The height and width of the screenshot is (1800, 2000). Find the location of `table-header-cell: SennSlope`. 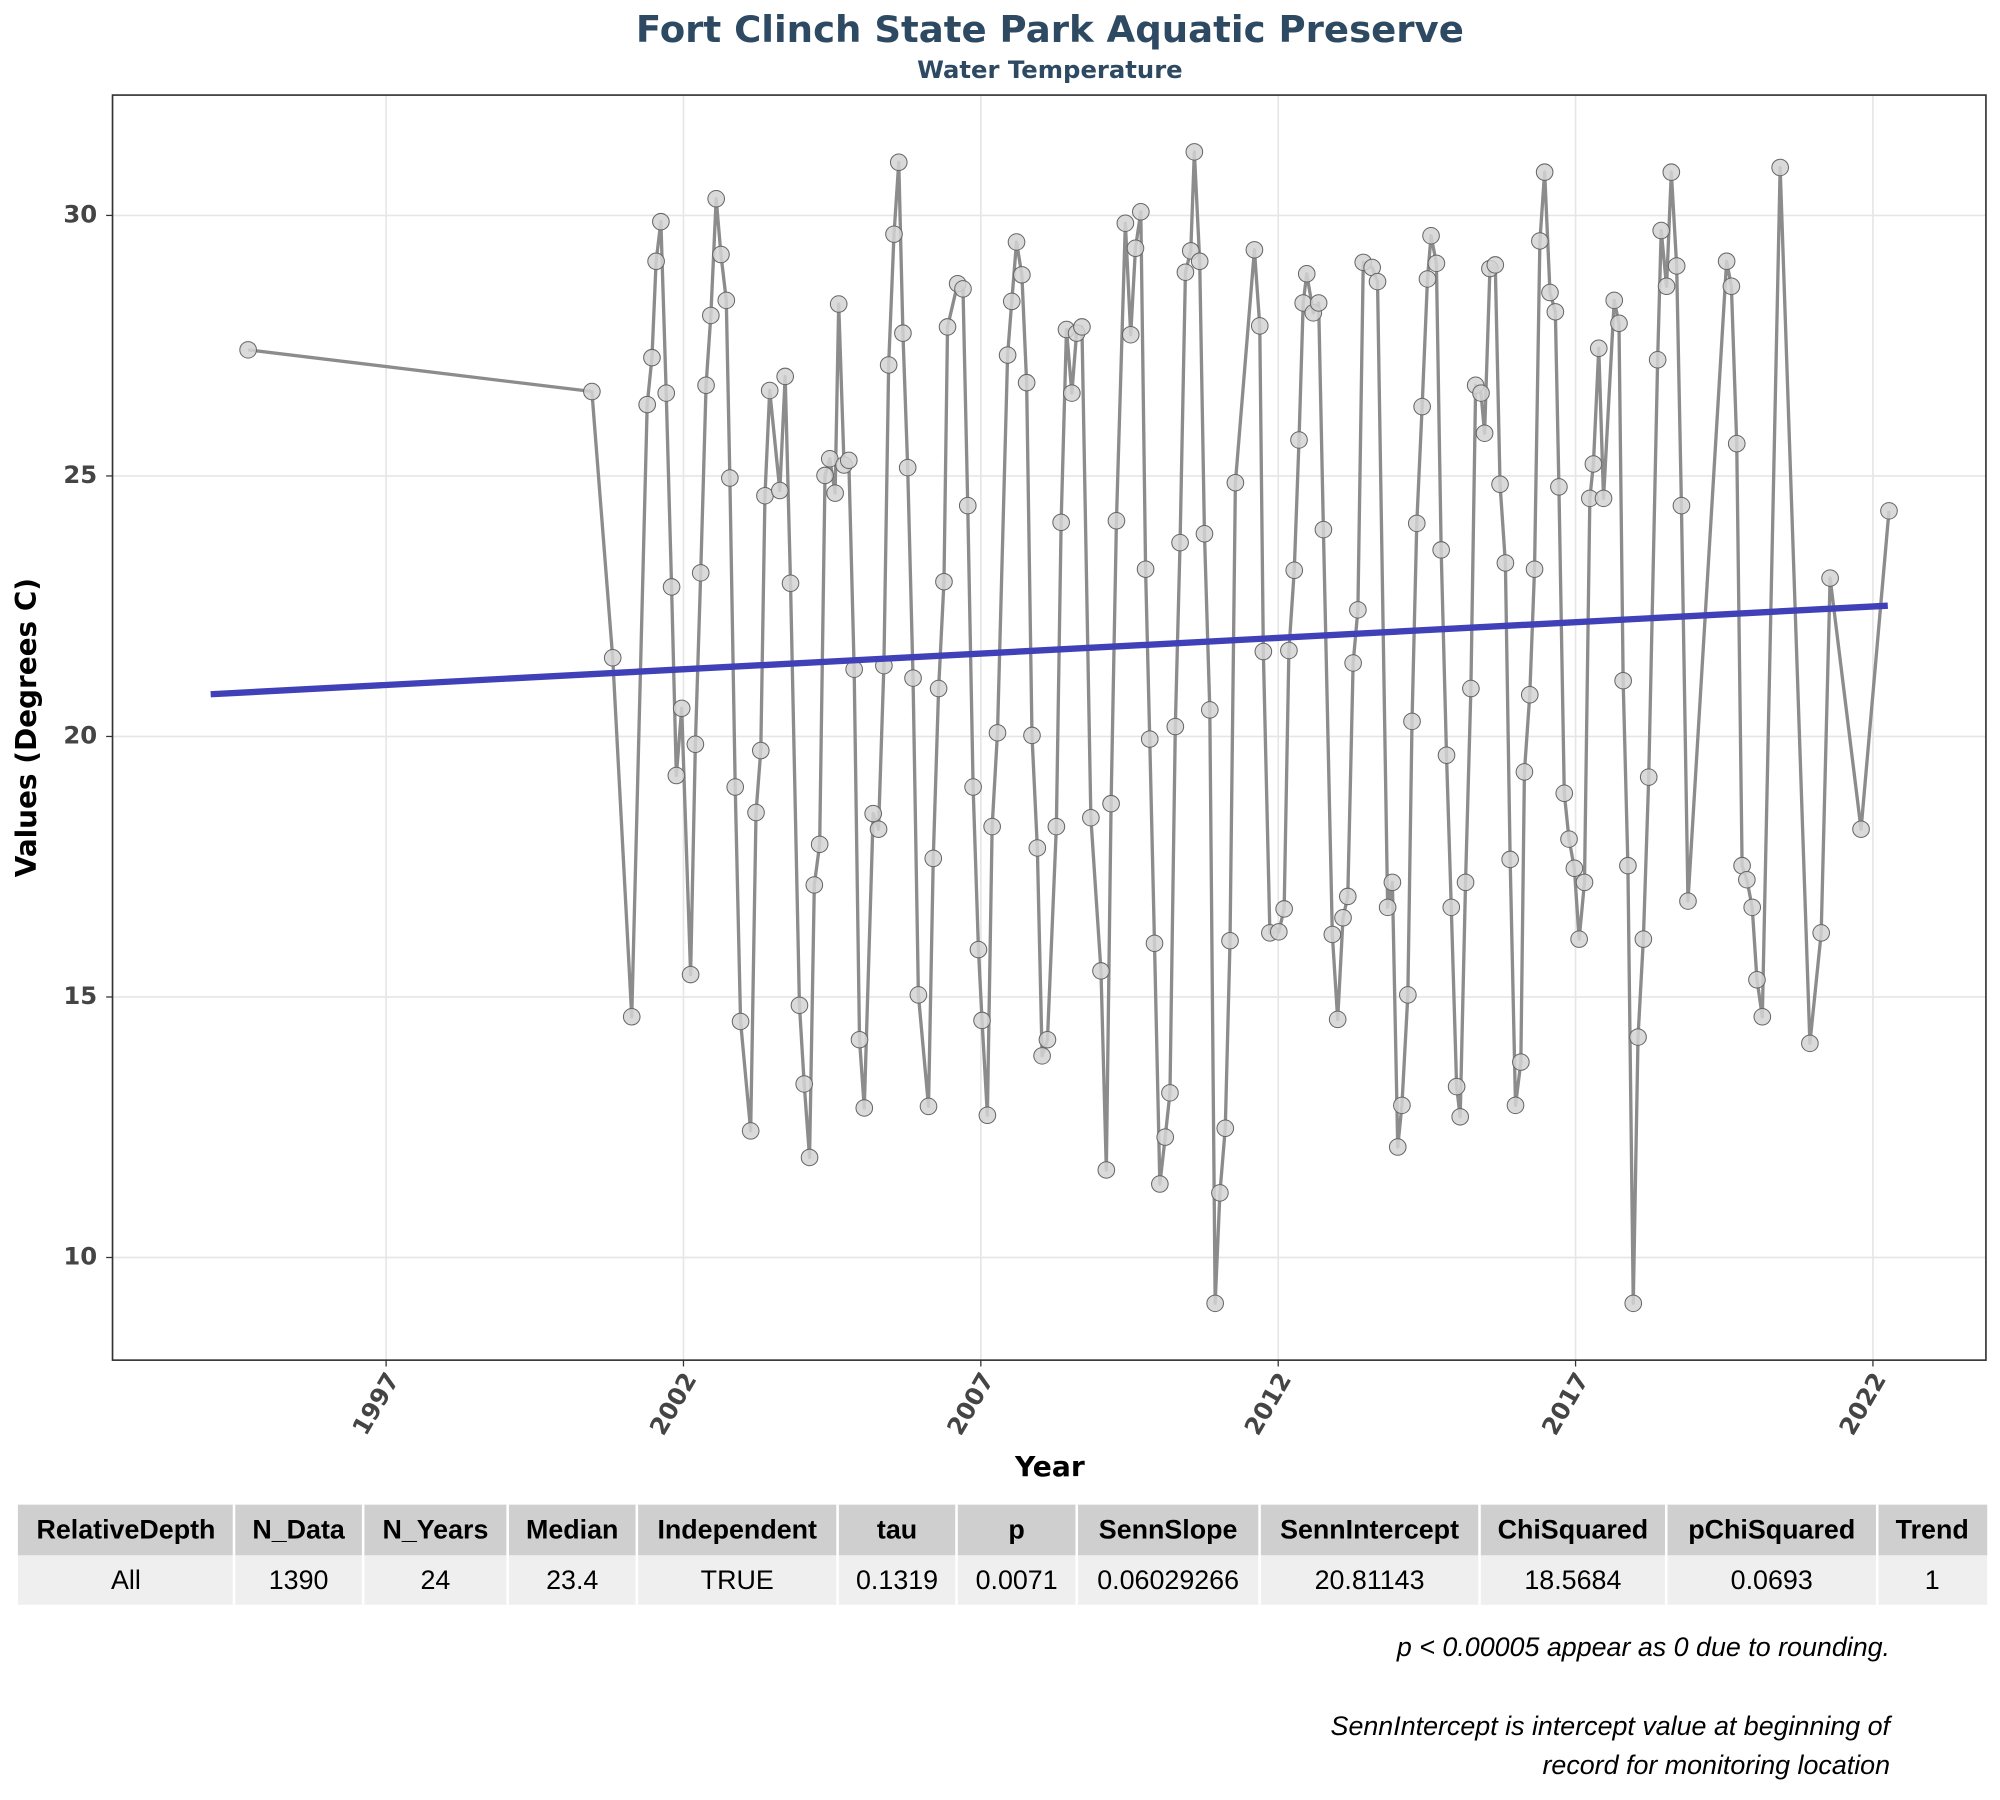

table-header-cell: SennSlope is located at coordinates (1168, 1529).